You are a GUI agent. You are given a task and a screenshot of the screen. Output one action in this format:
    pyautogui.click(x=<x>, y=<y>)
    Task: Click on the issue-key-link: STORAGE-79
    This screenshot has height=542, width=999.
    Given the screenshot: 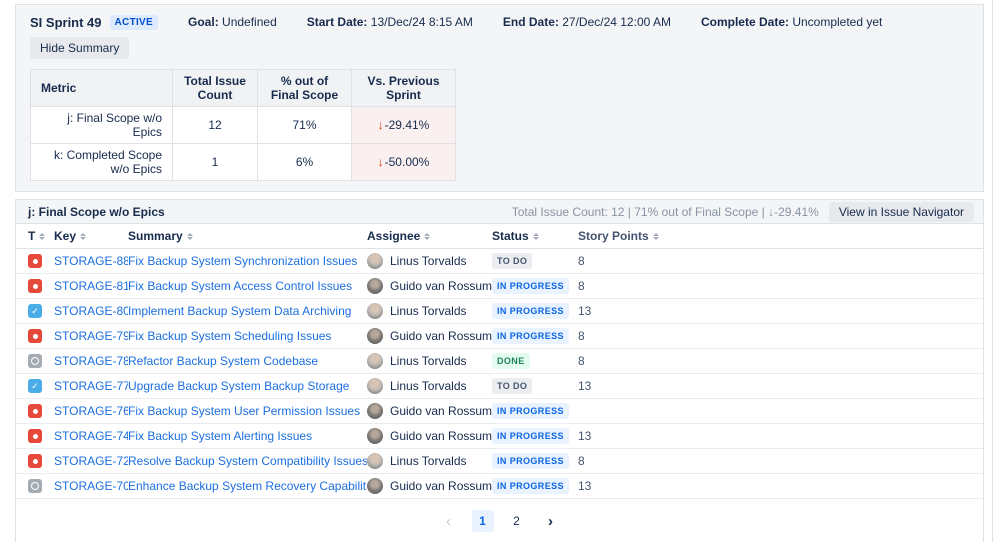 What is the action you would take?
    pyautogui.click(x=91, y=336)
    